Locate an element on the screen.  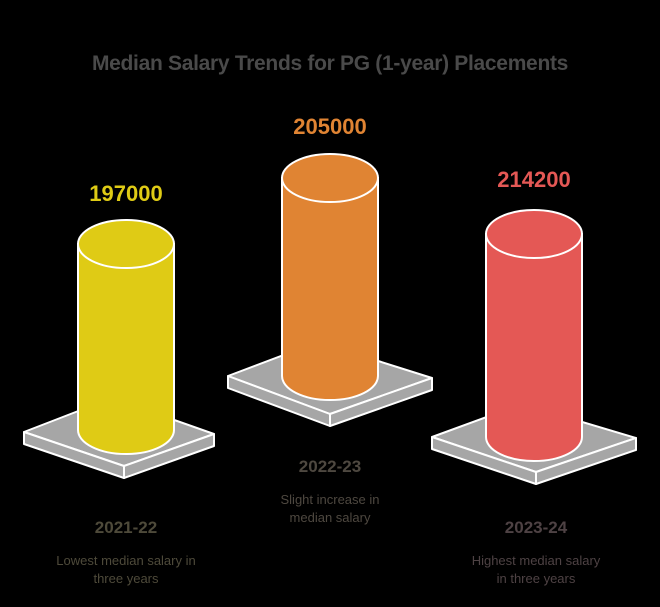
description-line-1: Lowest median salary in is located at coordinates (126, 560).